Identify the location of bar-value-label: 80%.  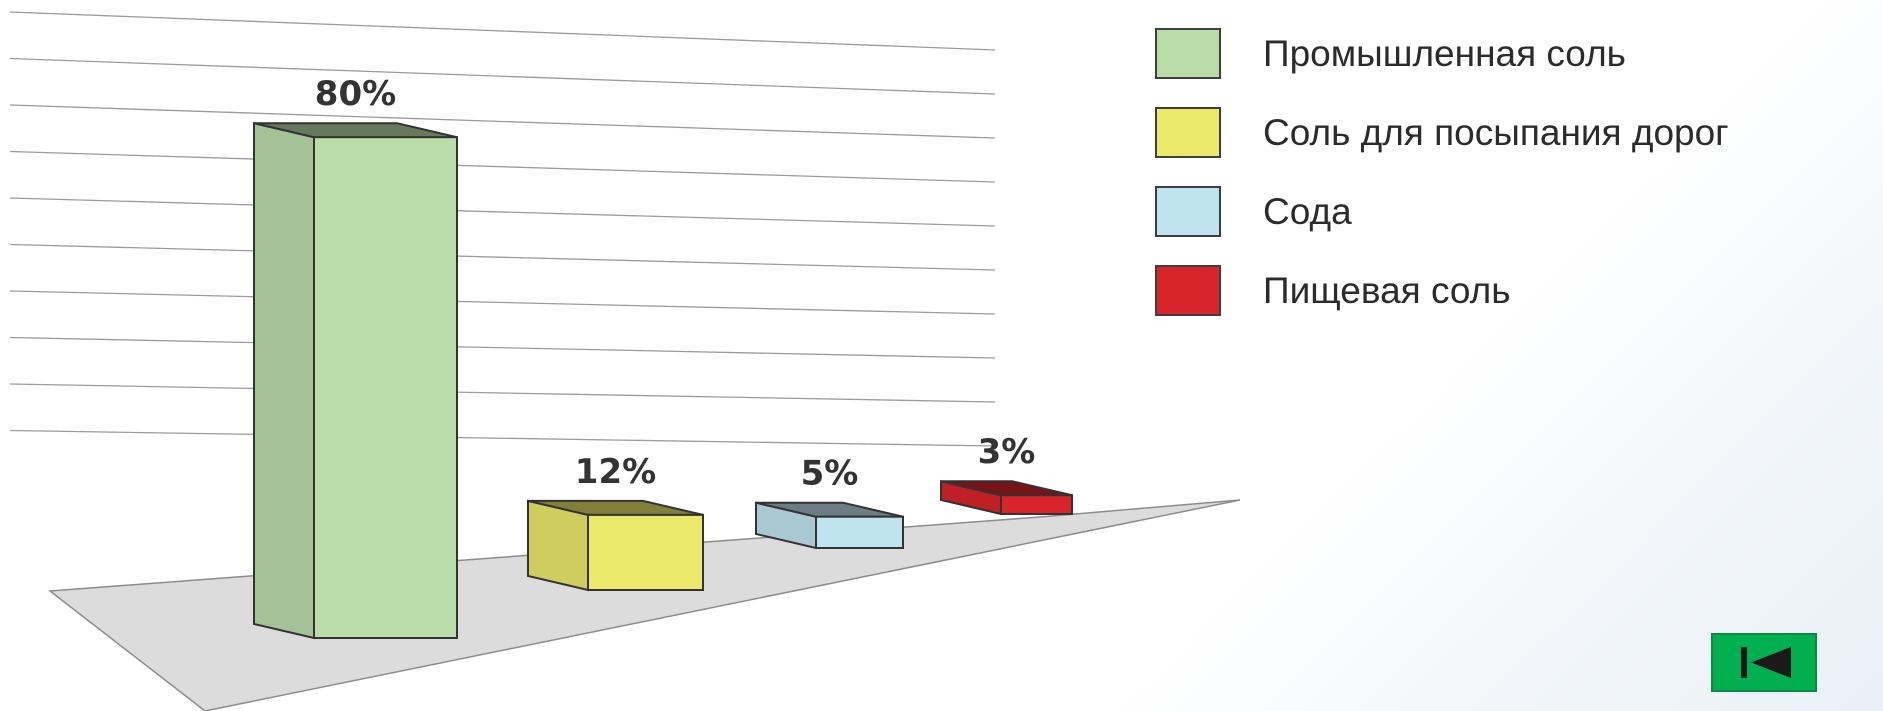
(355, 94).